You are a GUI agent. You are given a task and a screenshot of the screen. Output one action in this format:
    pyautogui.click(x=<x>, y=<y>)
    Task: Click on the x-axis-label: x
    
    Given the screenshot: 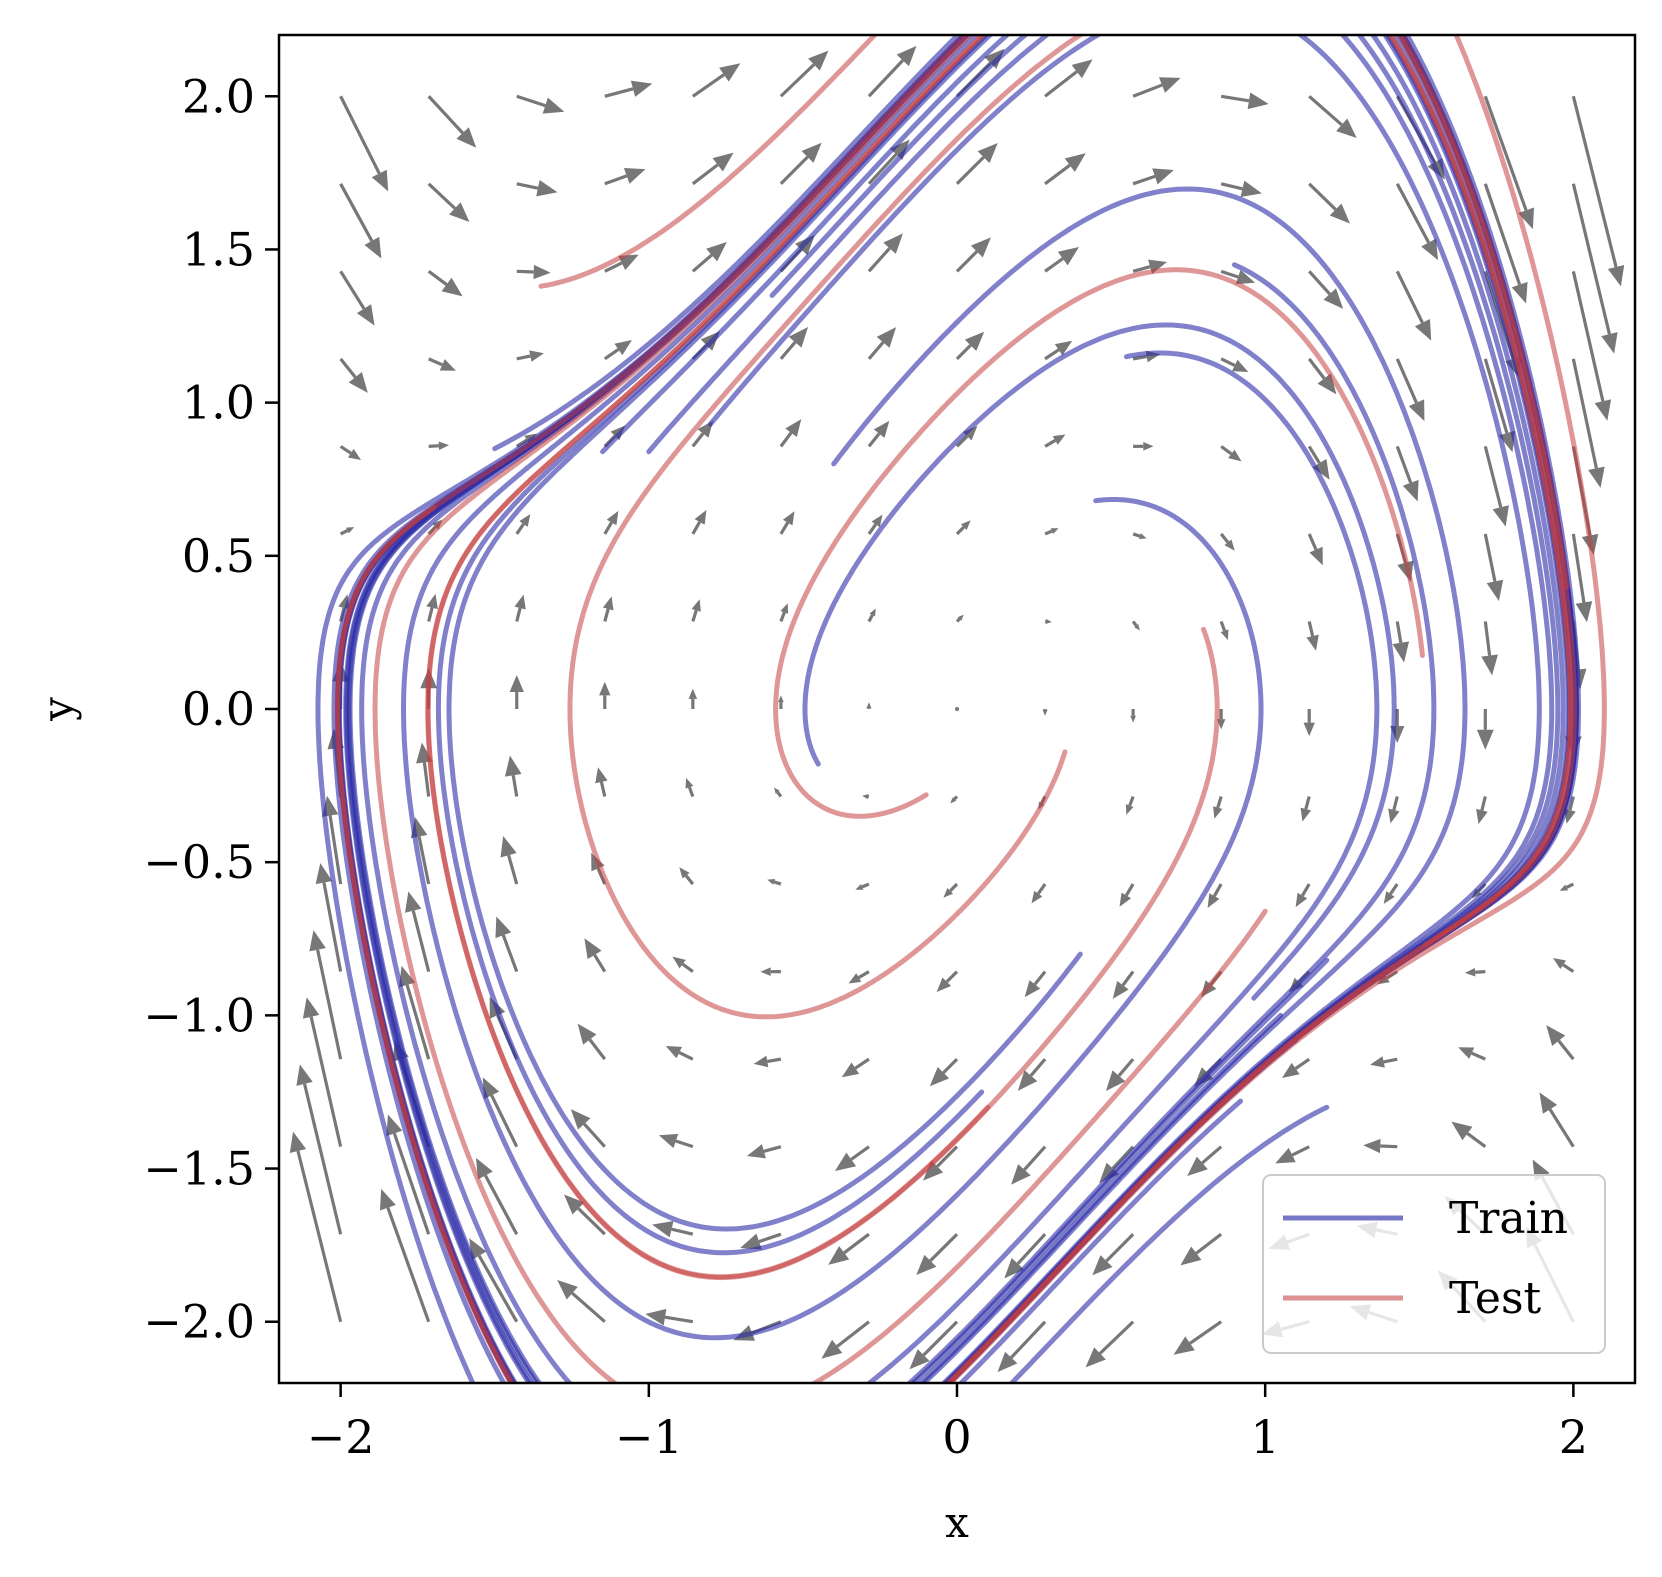 What is the action you would take?
    pyautogui.click(x=957, y=1522)
    